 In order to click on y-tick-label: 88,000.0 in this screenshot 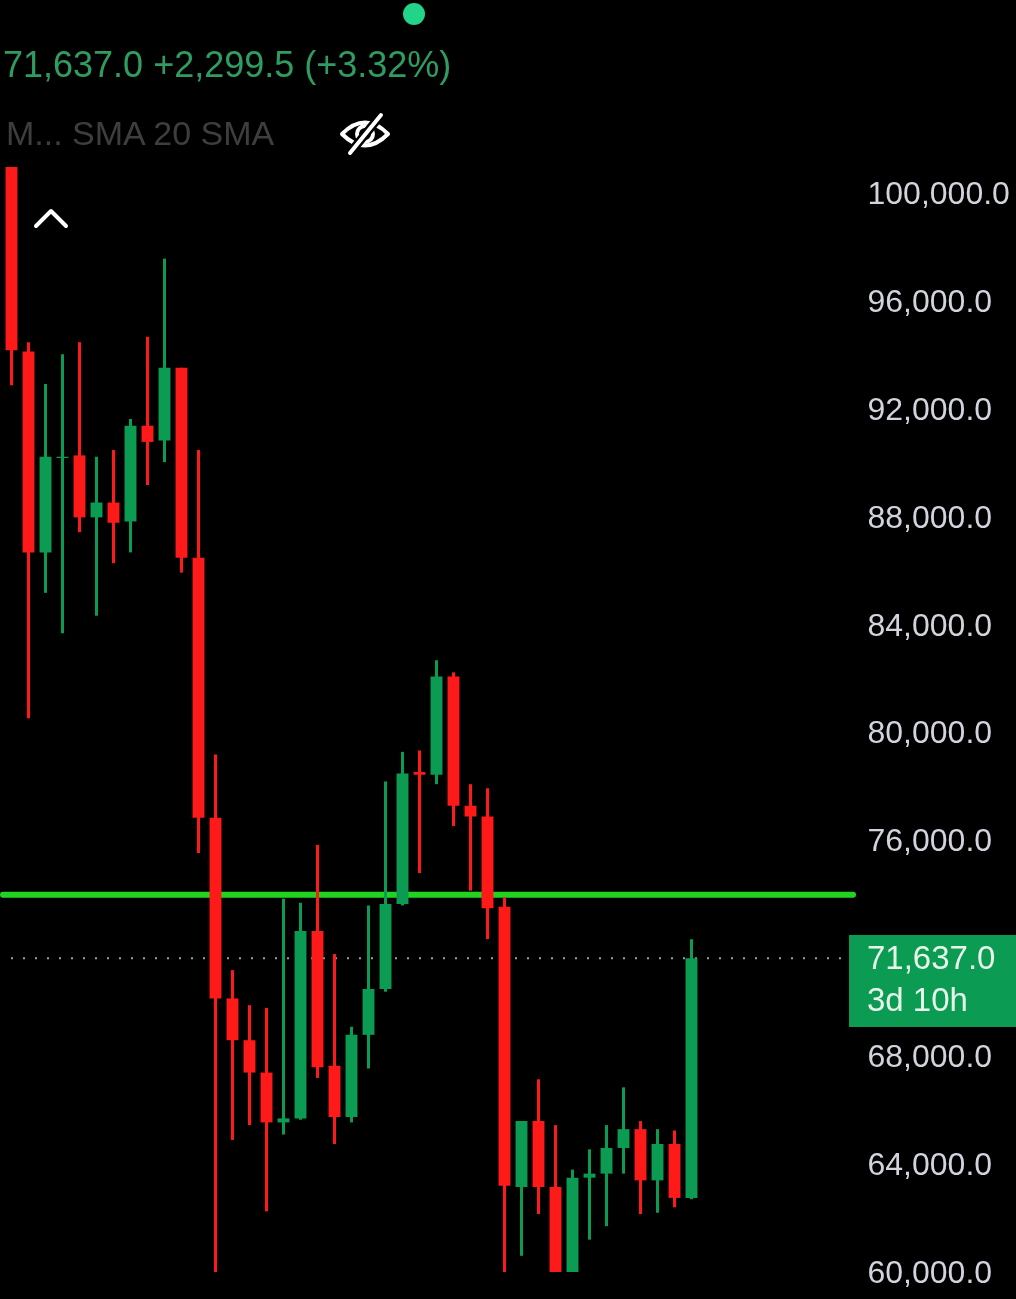, I will do `click(930, 516)`.